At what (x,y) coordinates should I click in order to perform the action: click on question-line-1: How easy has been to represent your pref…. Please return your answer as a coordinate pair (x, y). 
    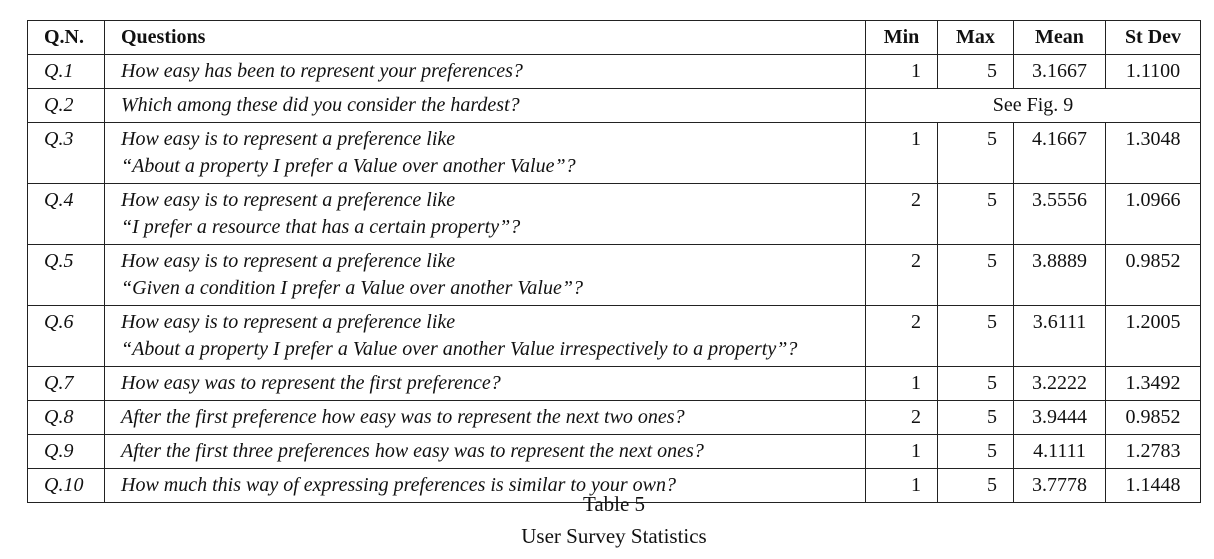
    Looking at the image, I should click on (322, 71).